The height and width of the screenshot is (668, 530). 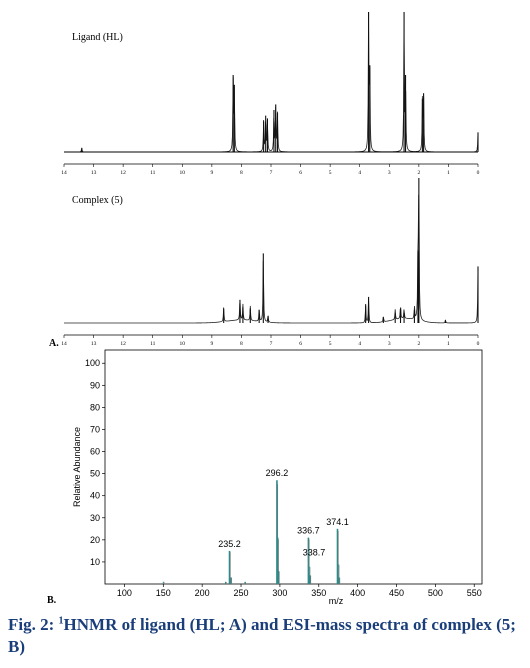 What do you see at coordinates (277, 473) in the screenshot?
I see `ms-peak-label: 296.2` at bounding box center [277, 473].